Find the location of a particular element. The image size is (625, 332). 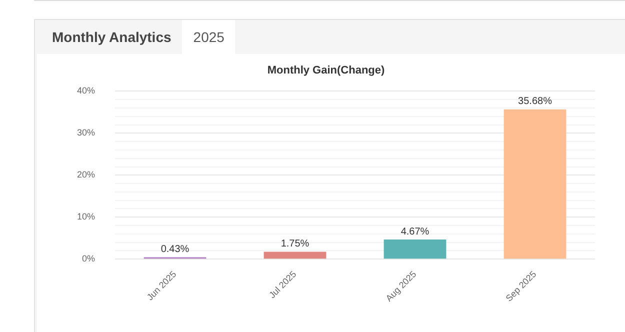

text: Monthly Analytics is located at coordinates (111, 37).